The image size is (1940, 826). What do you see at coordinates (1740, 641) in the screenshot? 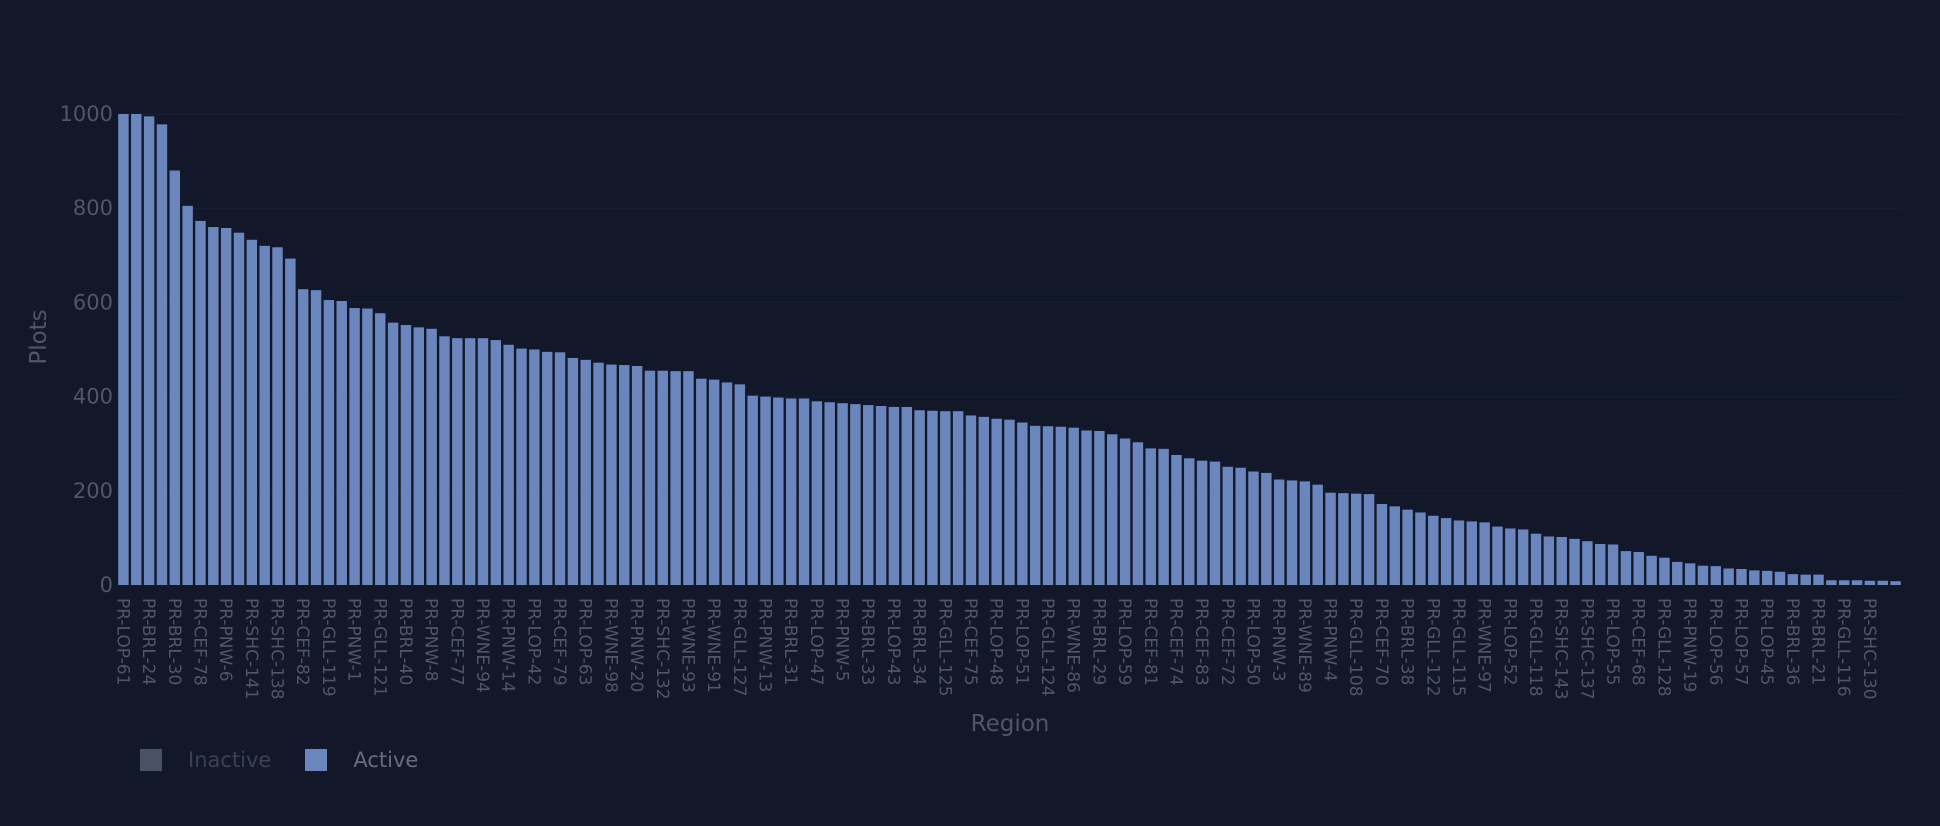
I see `x-tick-label: PR-LOP-57` at bounding box center [1740, 641].